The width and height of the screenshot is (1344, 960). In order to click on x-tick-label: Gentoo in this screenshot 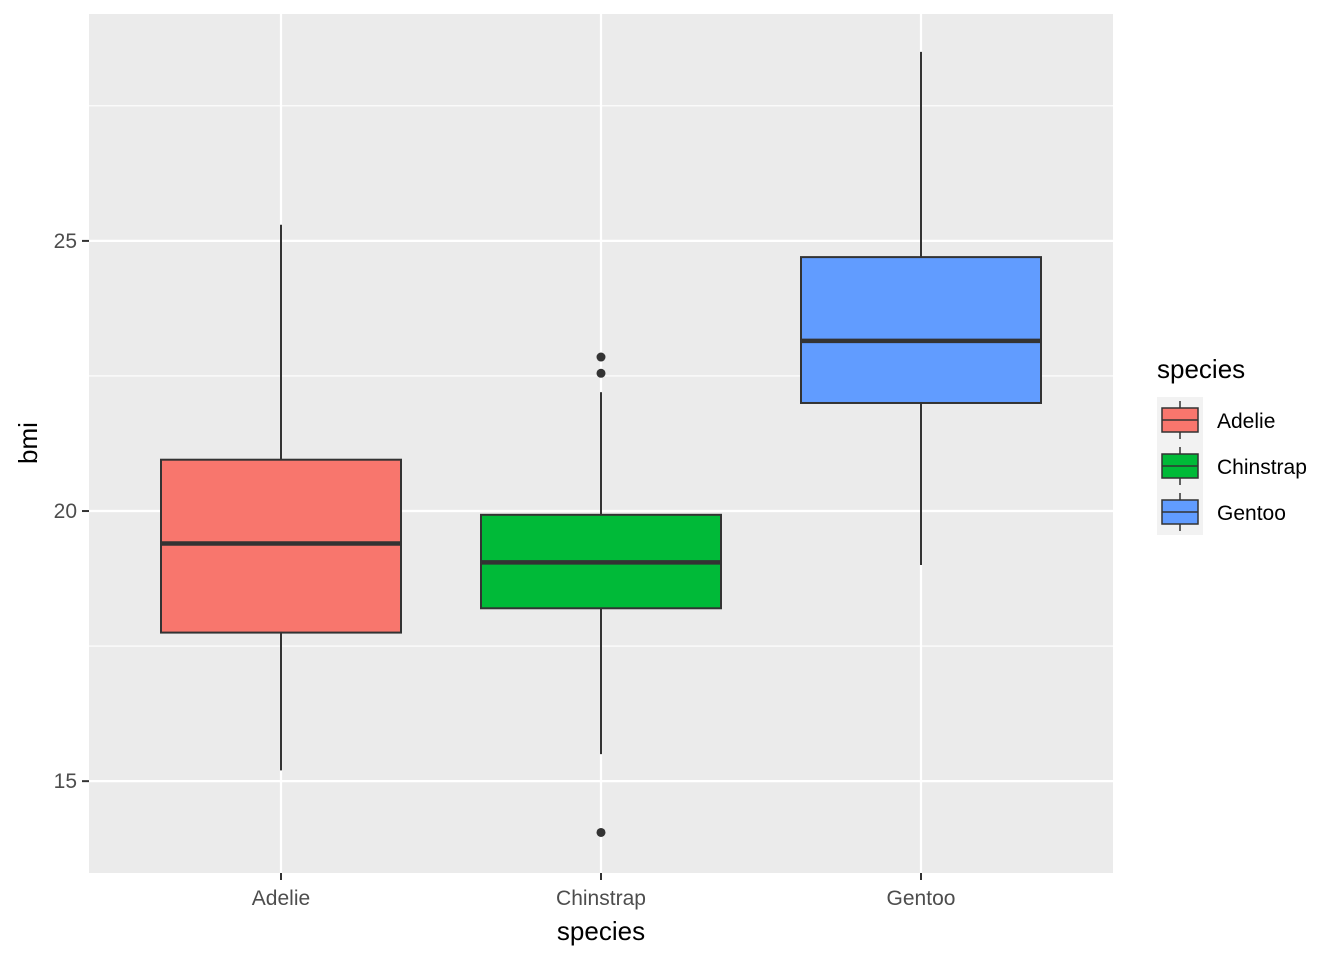, I will do `click(921, 898)`.